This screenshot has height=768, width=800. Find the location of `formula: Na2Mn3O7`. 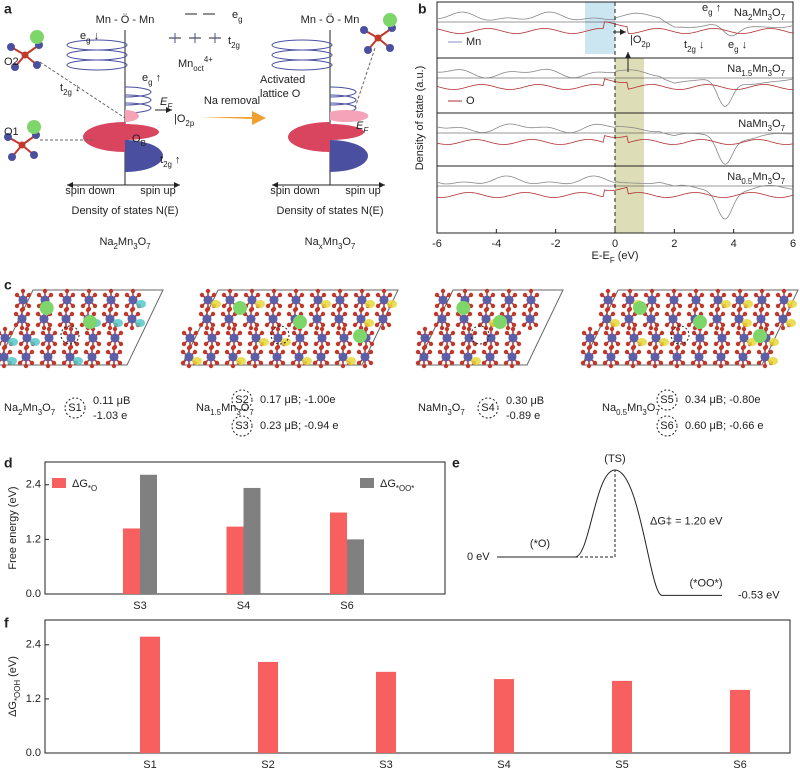

formula: Na2Mn3O7 is located at coordinates (124, 243).